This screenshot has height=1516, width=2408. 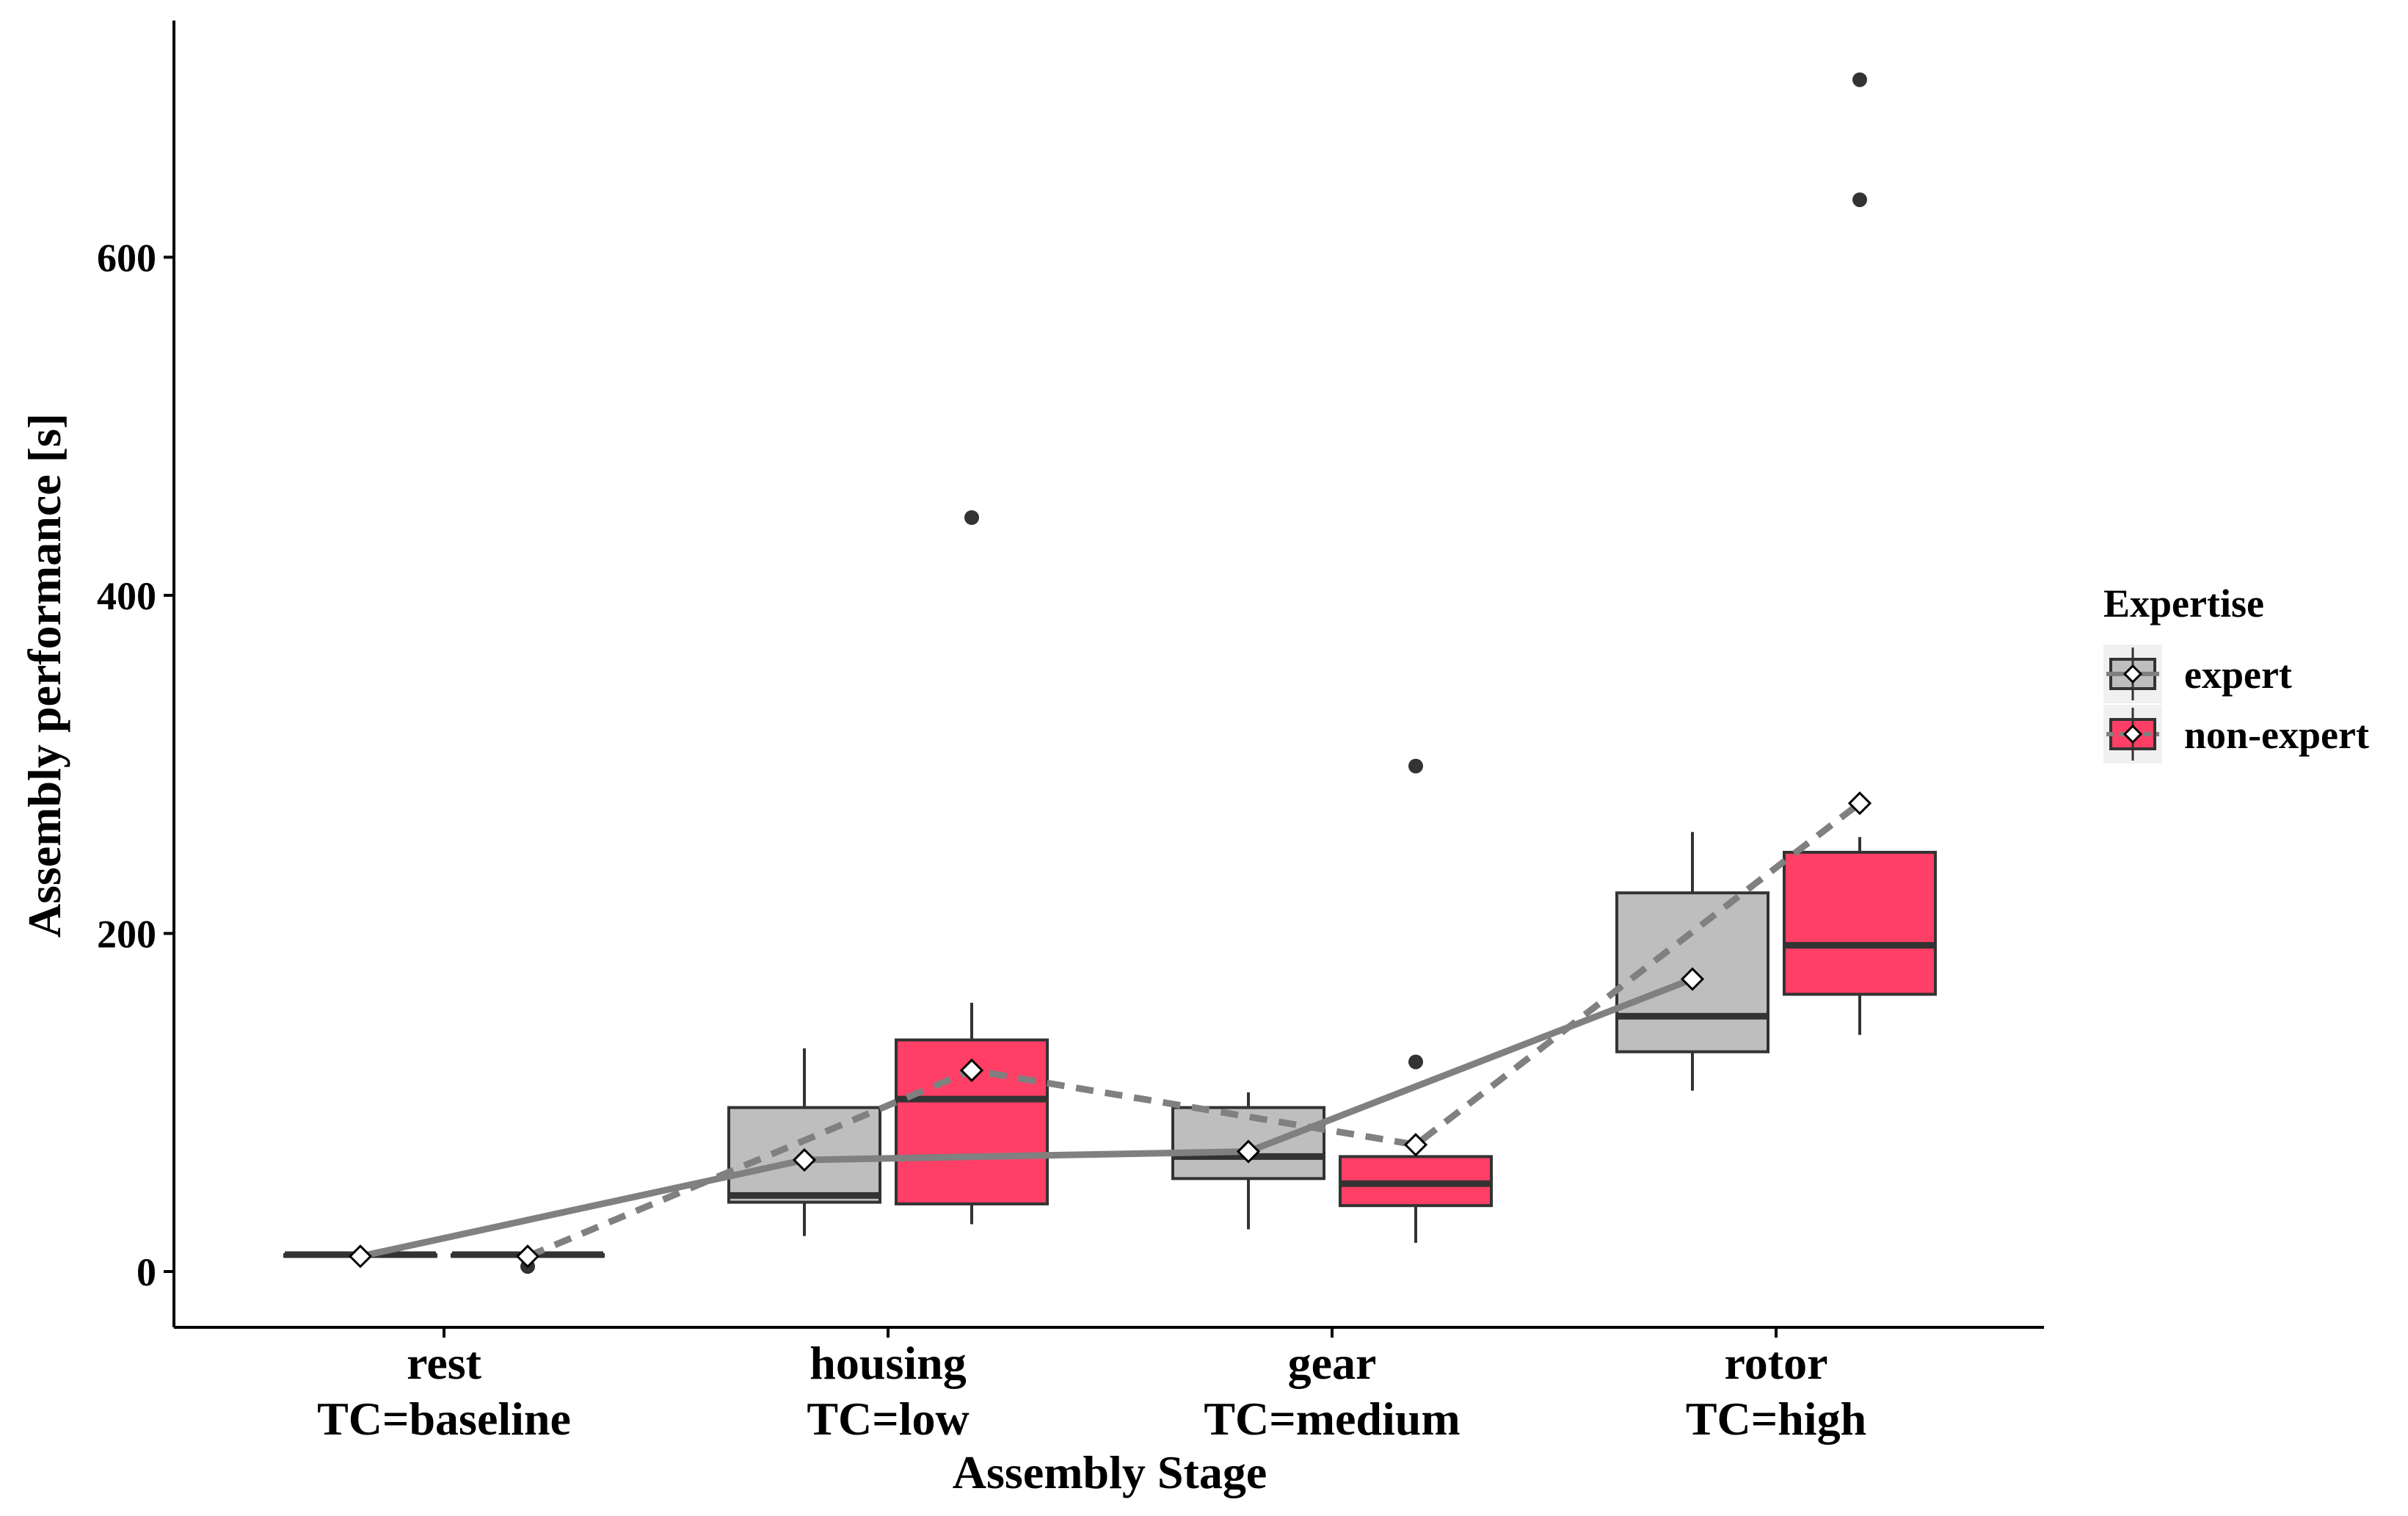 I want to click on x-axis-title: Assembly Stage, so click(x=1110, y=1472).